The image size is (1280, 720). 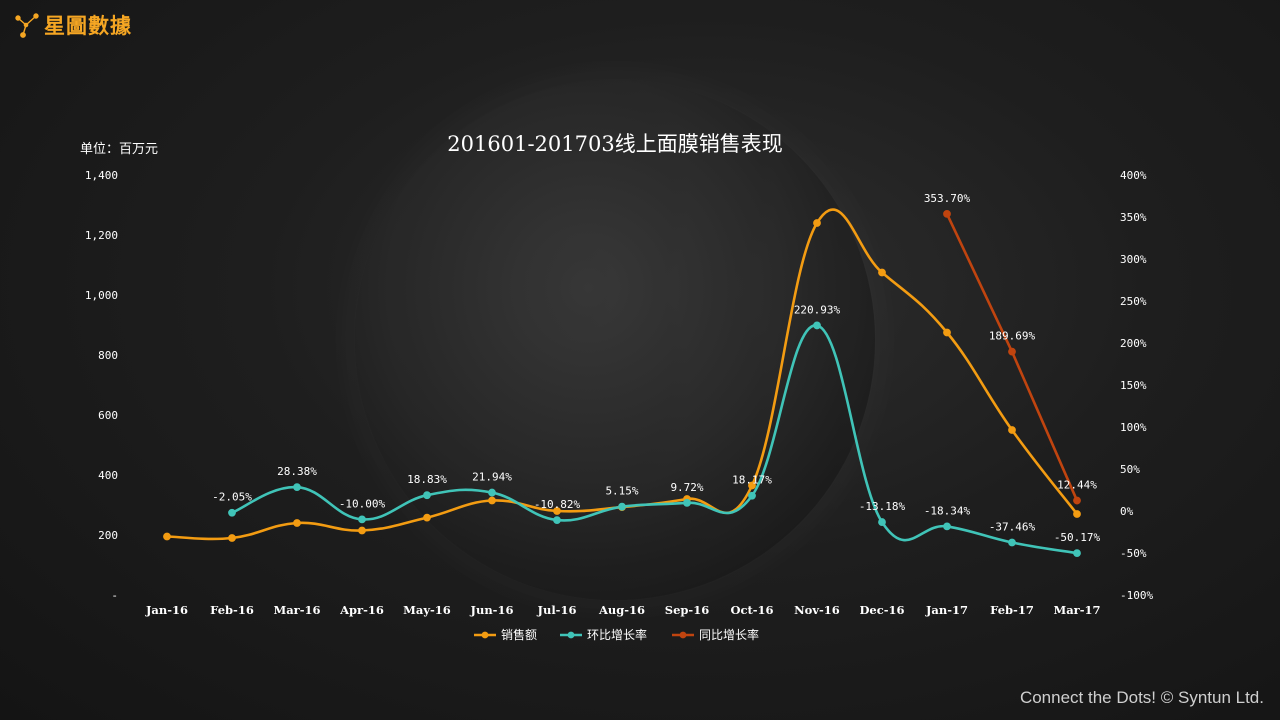 I want to click on x-tick-label: Aug-16, so click(x=621, y=610).